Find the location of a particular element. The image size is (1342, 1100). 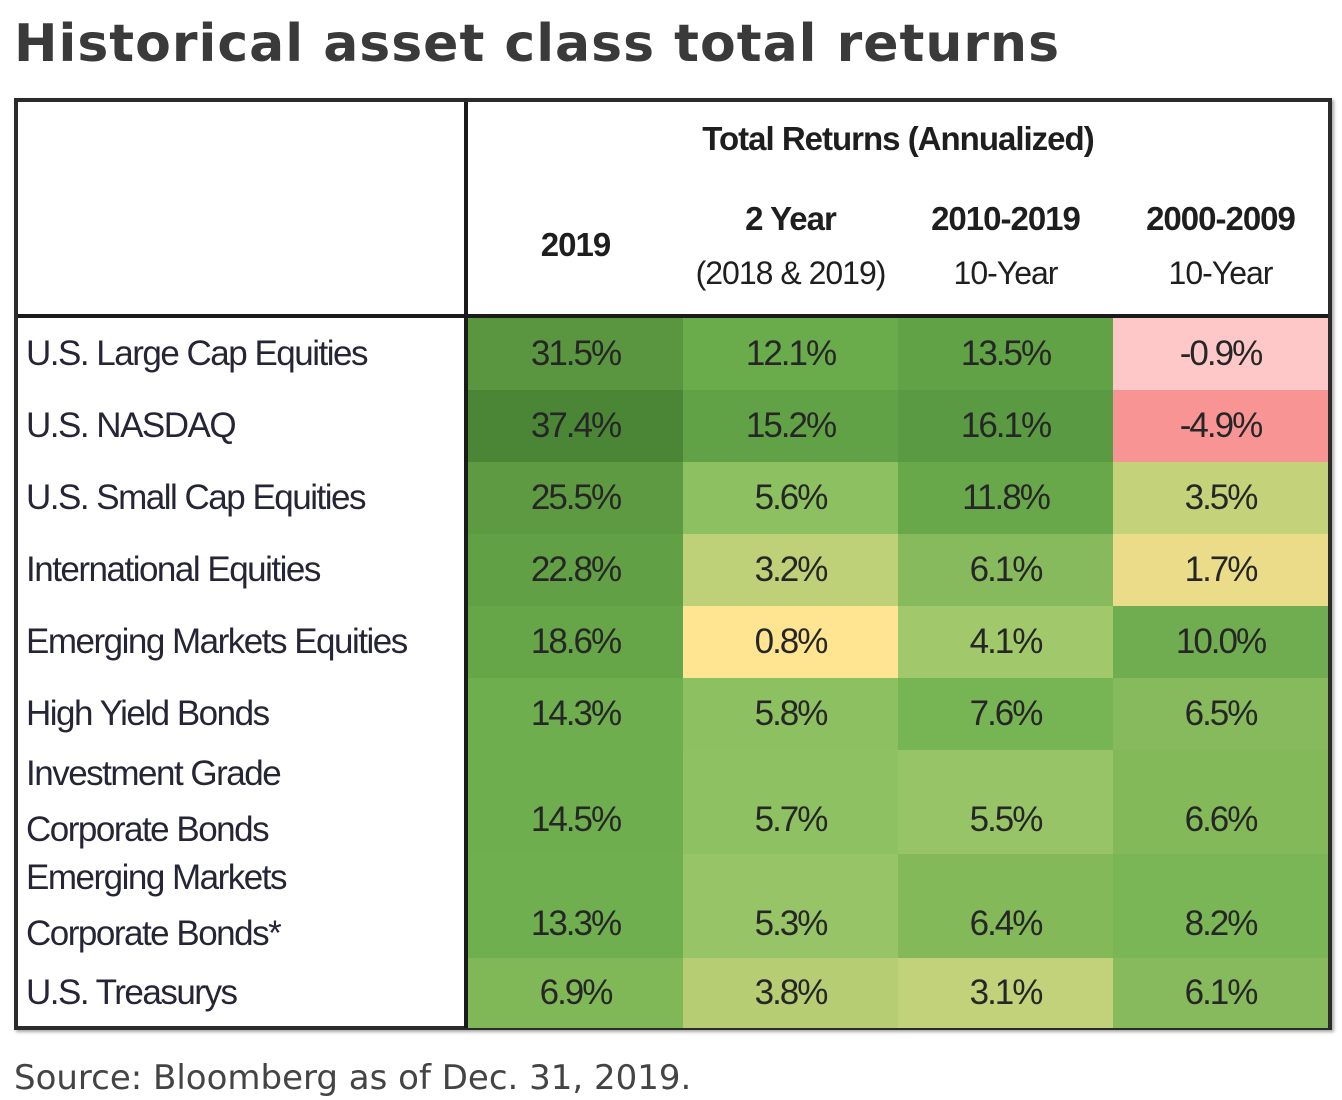

row-label: Emerging Markets Corporate Bonds* is located at coordinates (156, 905).